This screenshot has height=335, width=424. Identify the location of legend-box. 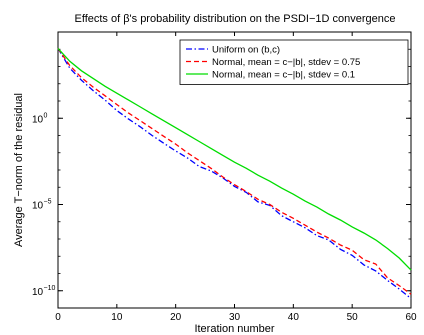
(294, 62).